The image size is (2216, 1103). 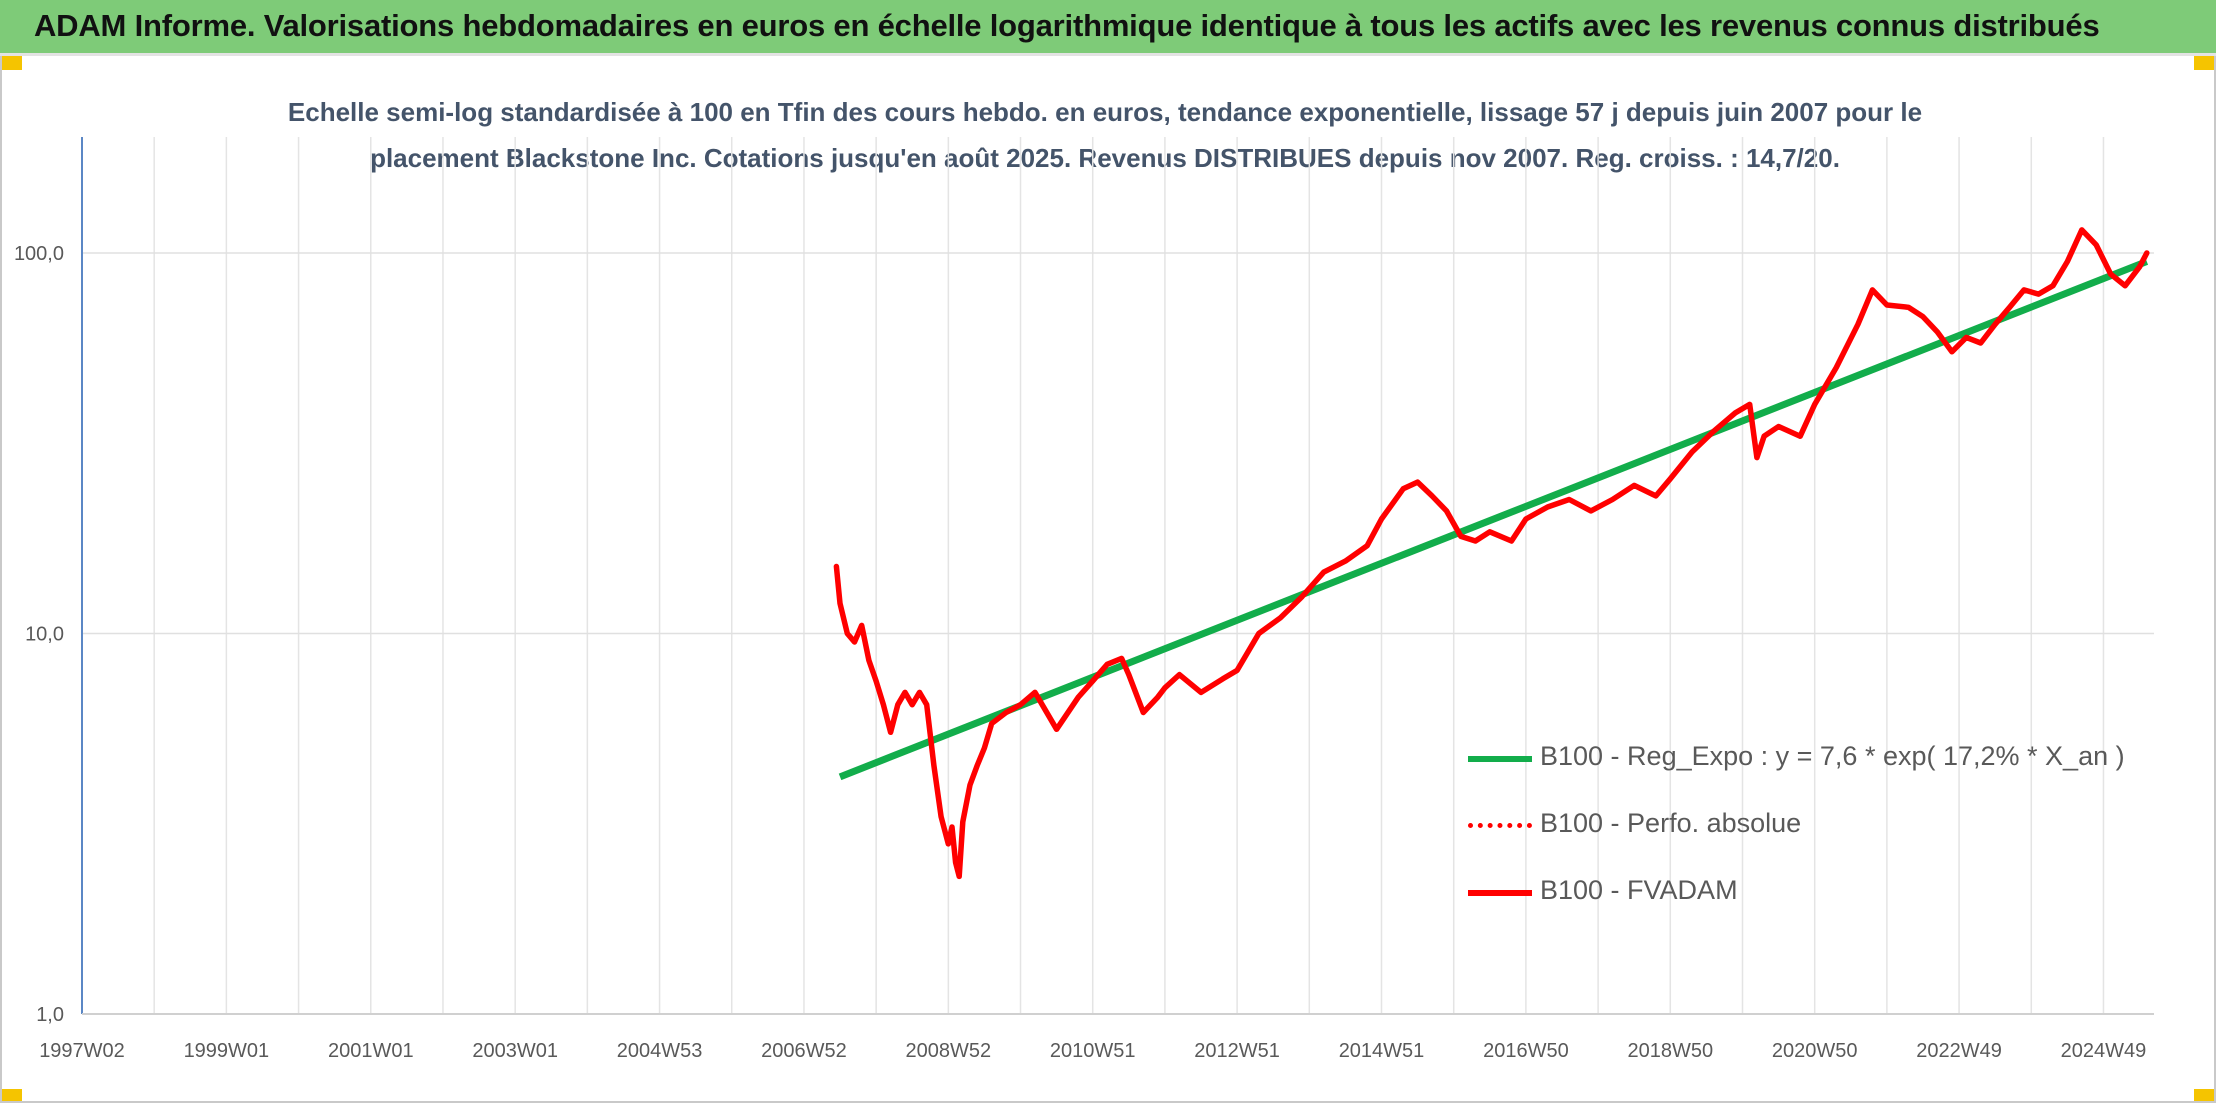 What do you see at coordinates (1500, 825) in the screenshot?
I see `legend-swatch-perfo-absolue` at bounding box center [1500, 825].